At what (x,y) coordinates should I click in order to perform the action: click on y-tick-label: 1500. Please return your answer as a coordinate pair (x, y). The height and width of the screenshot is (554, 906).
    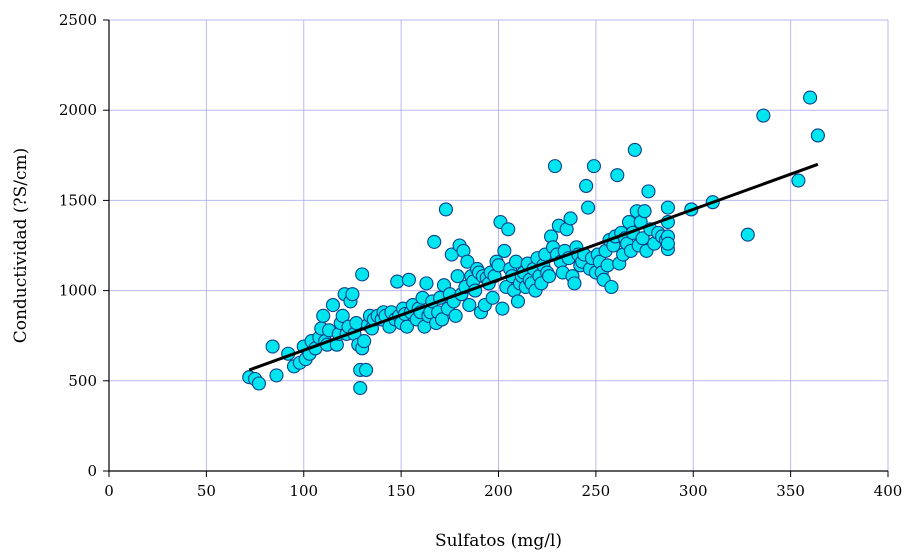
    Looking at the image, I should click on (78, 200).